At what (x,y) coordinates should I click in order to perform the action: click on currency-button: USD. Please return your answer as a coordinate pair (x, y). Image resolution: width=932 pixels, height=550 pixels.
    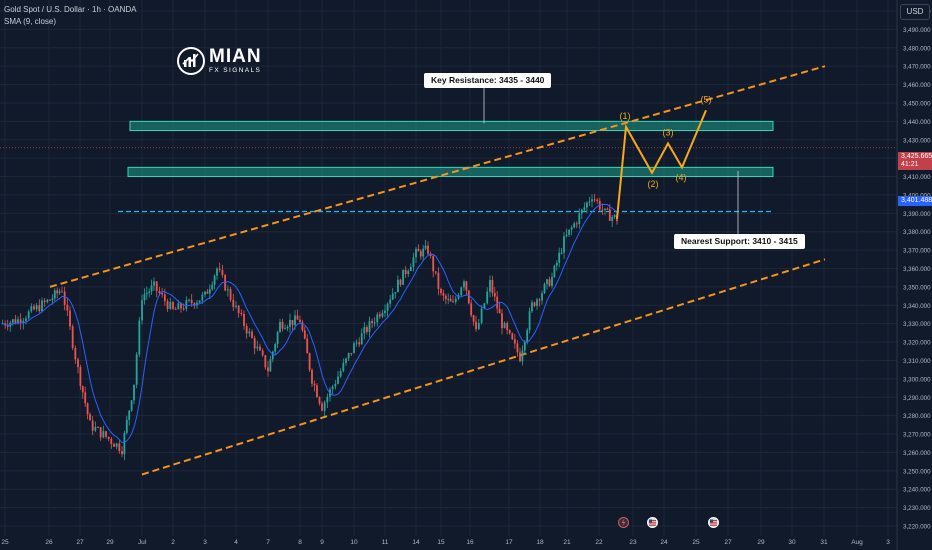
    Looking at the image, I should click on (915, 12).